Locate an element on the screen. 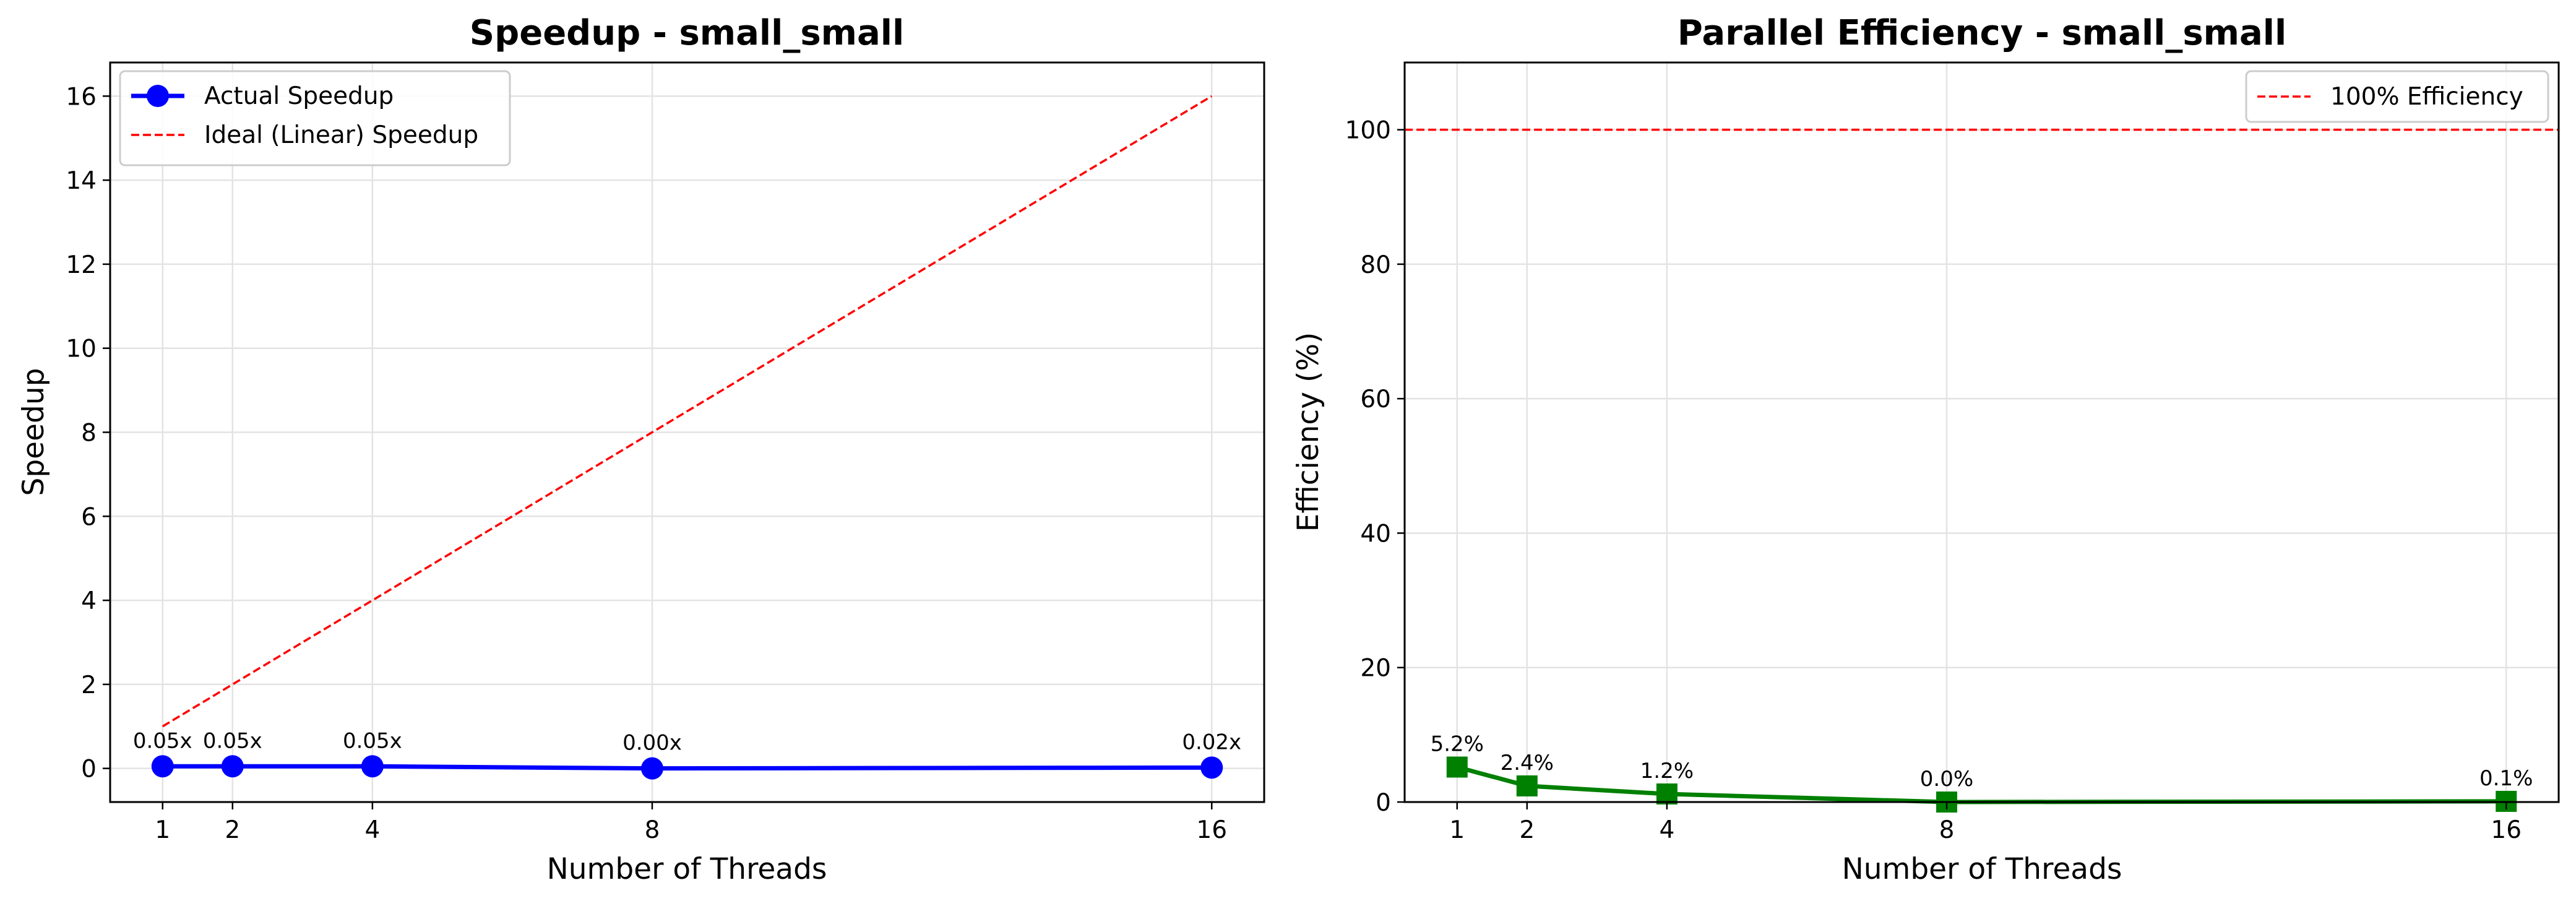 The image size is (2576, 906). efficiency-data-label: 0.1% is located at coordinates (2506, 778).